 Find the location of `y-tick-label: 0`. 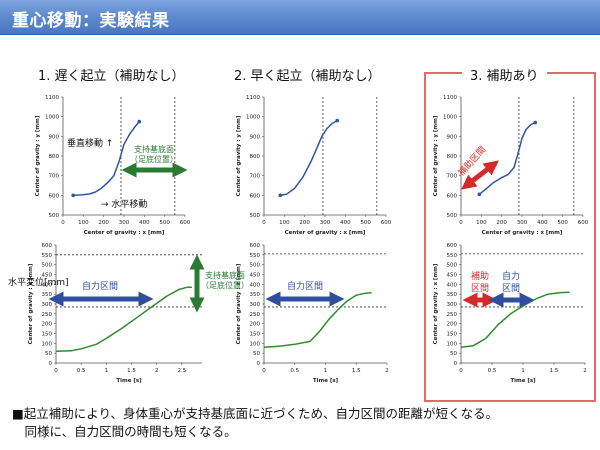

y-tick-label: 0 is located at coordinates (259, 364).